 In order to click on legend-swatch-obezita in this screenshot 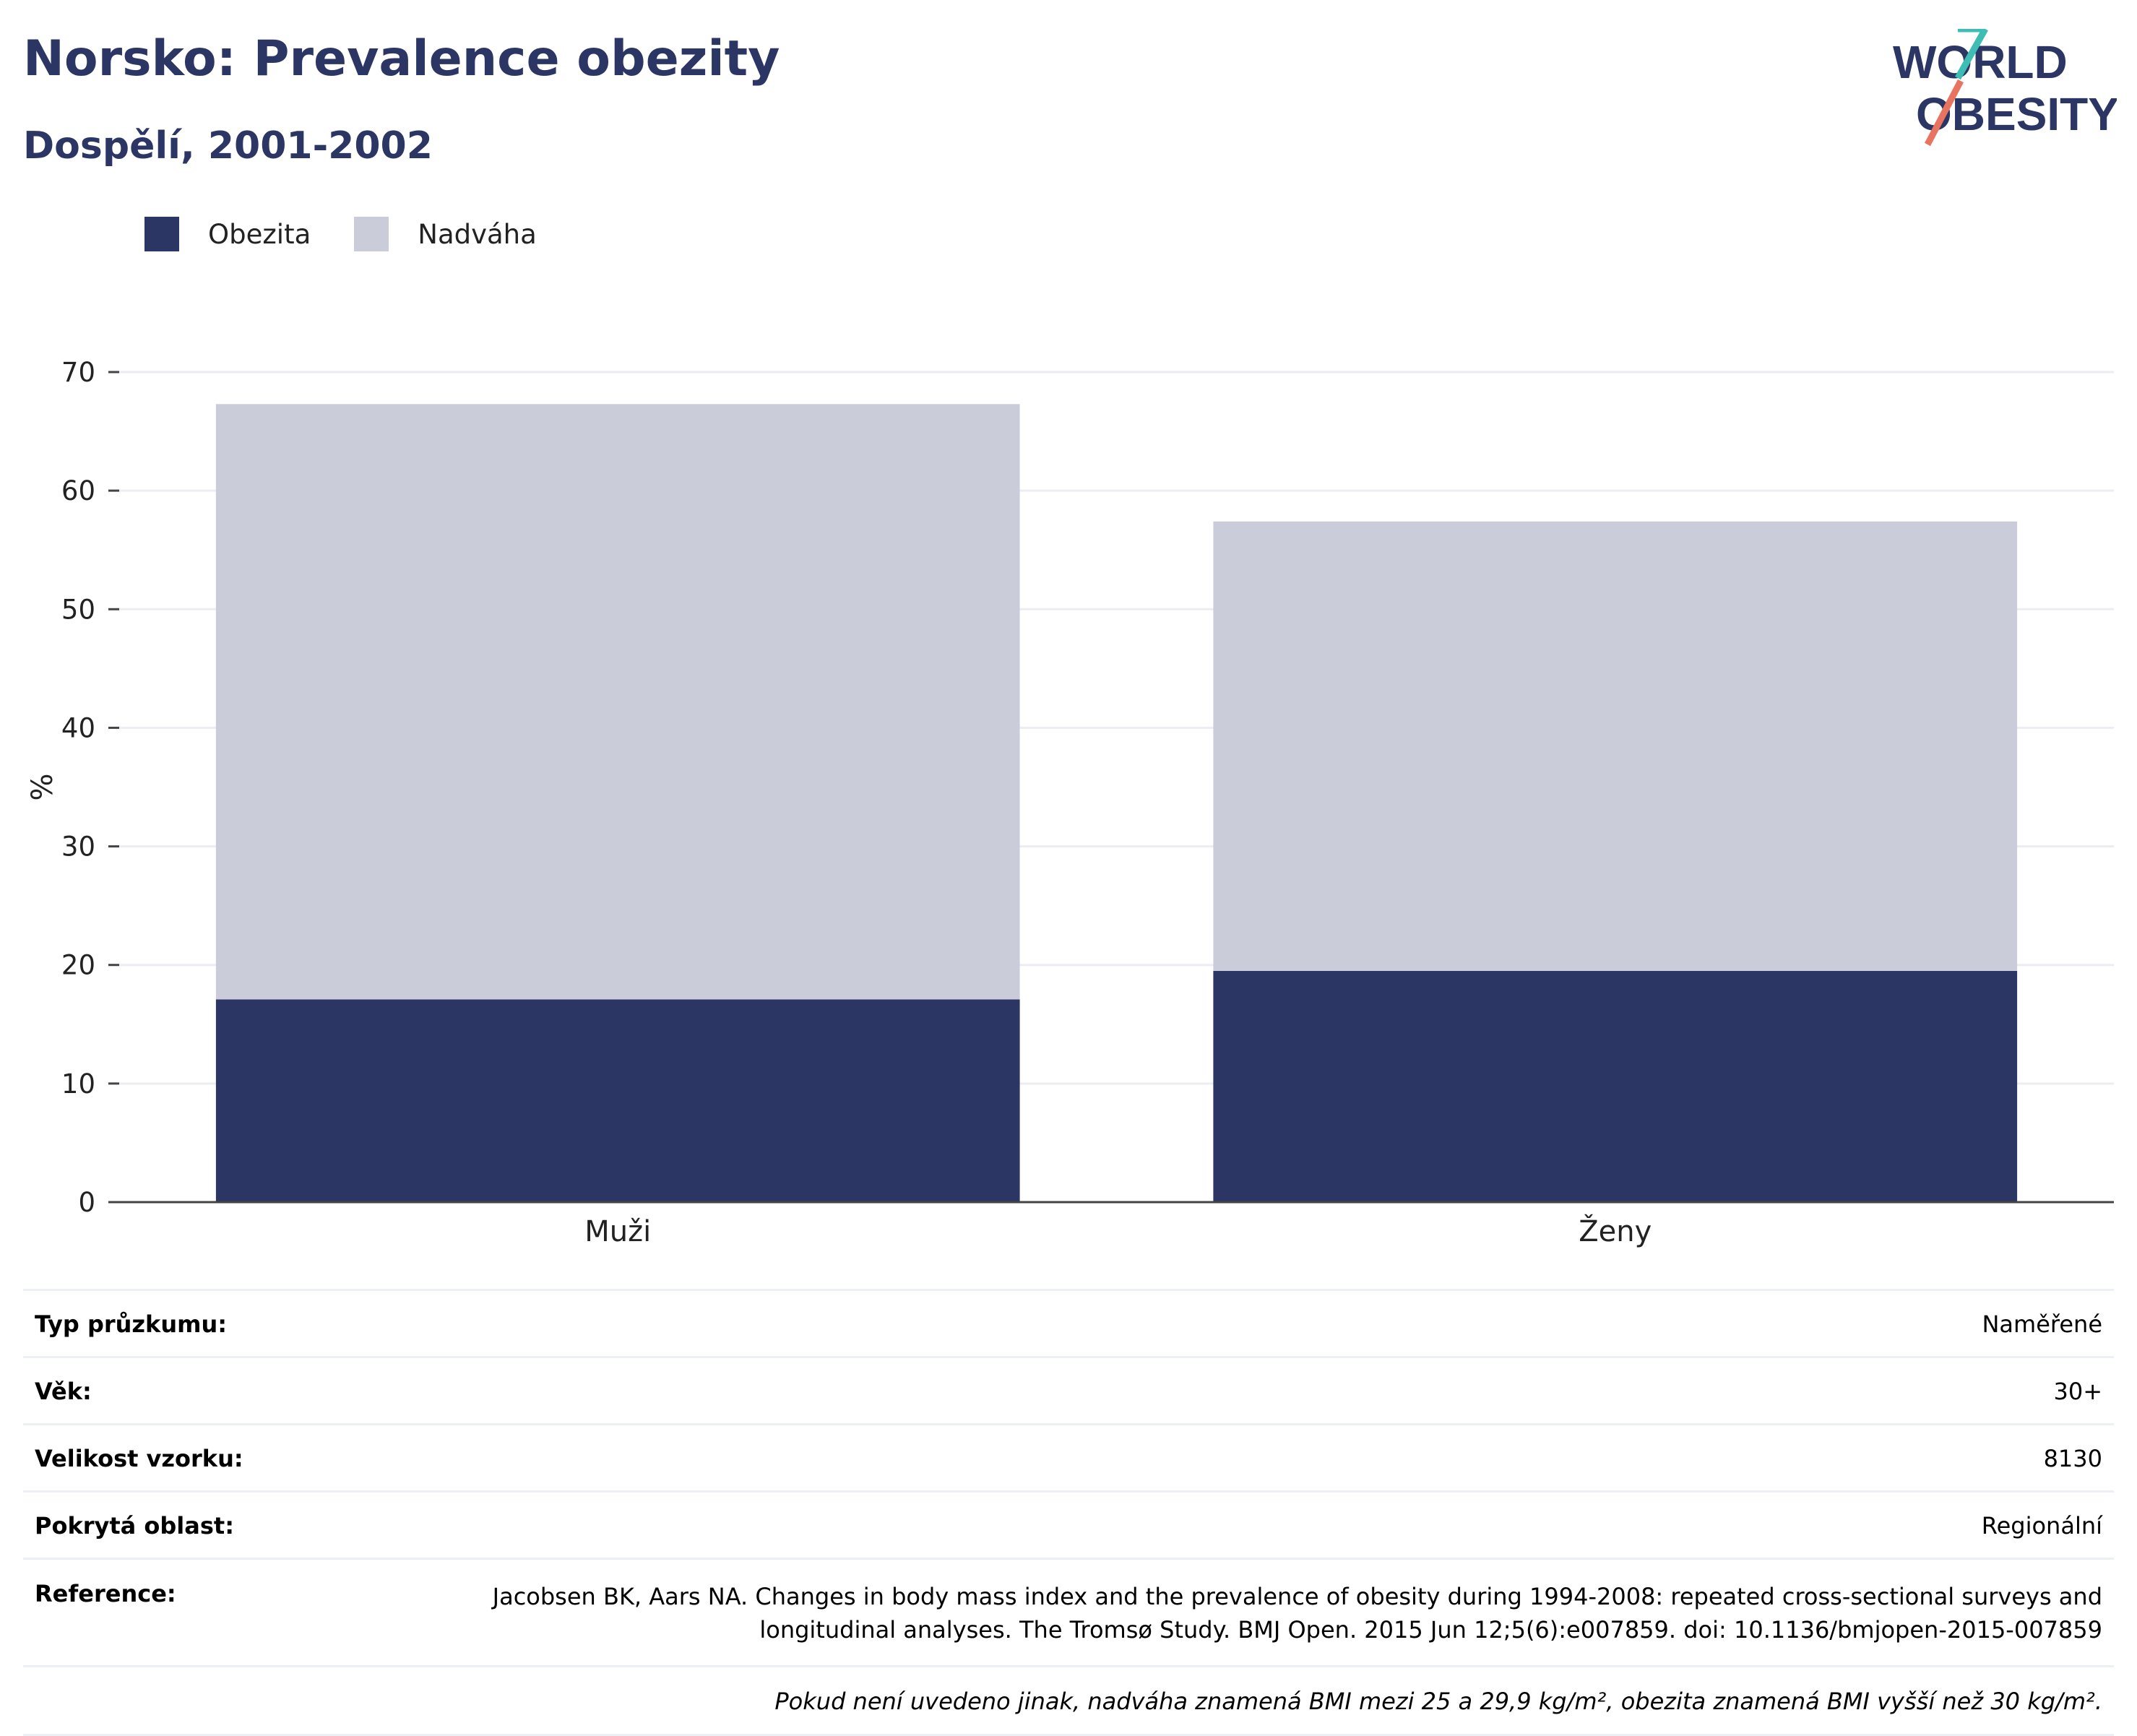, I will do `click(161, 234)`.